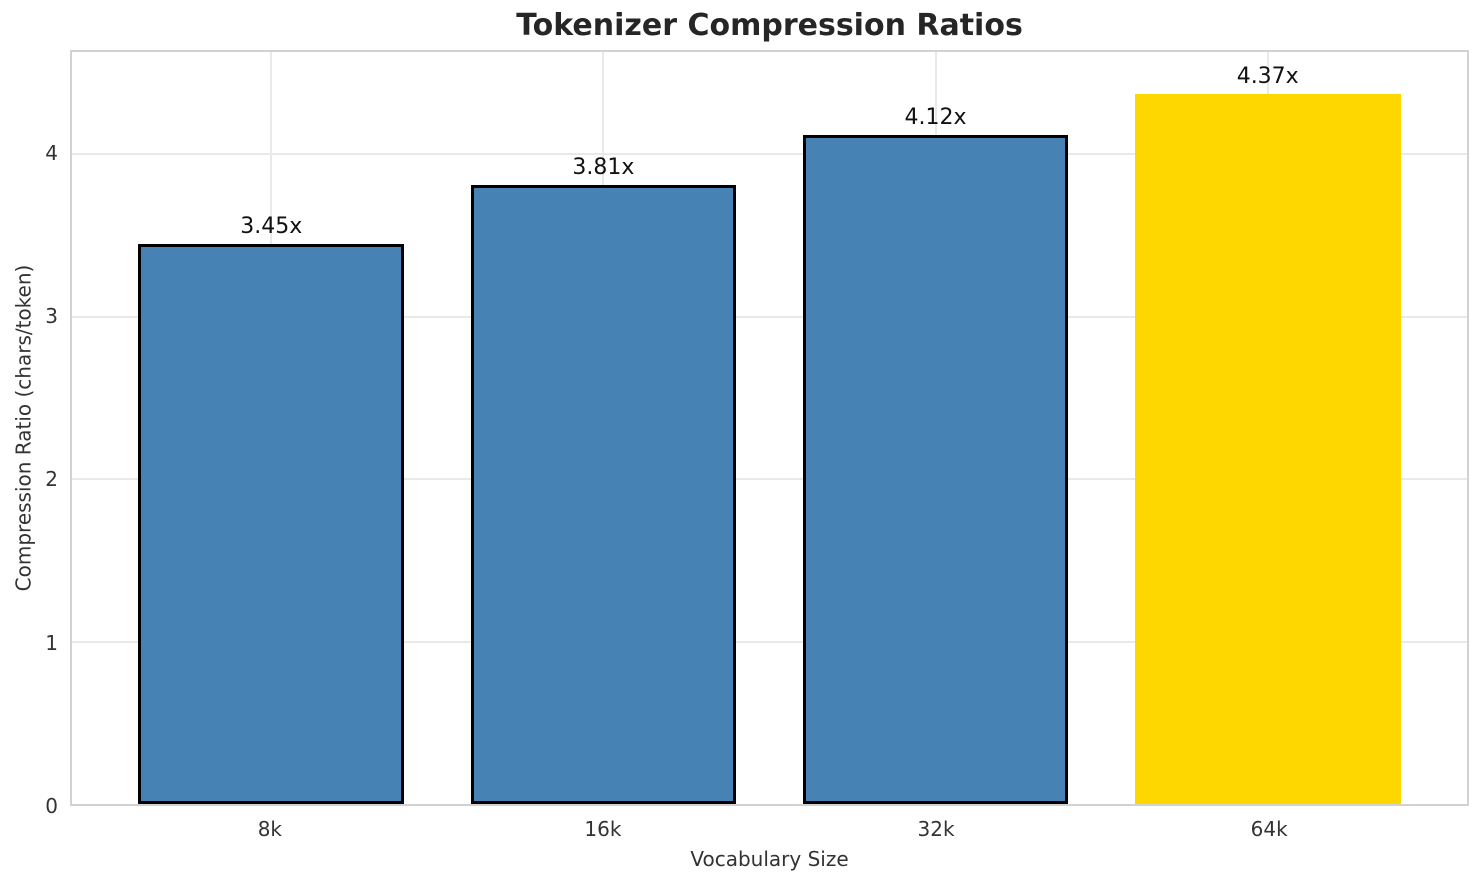  I want to click on x-tick-label: 32k, so click(936, 829).